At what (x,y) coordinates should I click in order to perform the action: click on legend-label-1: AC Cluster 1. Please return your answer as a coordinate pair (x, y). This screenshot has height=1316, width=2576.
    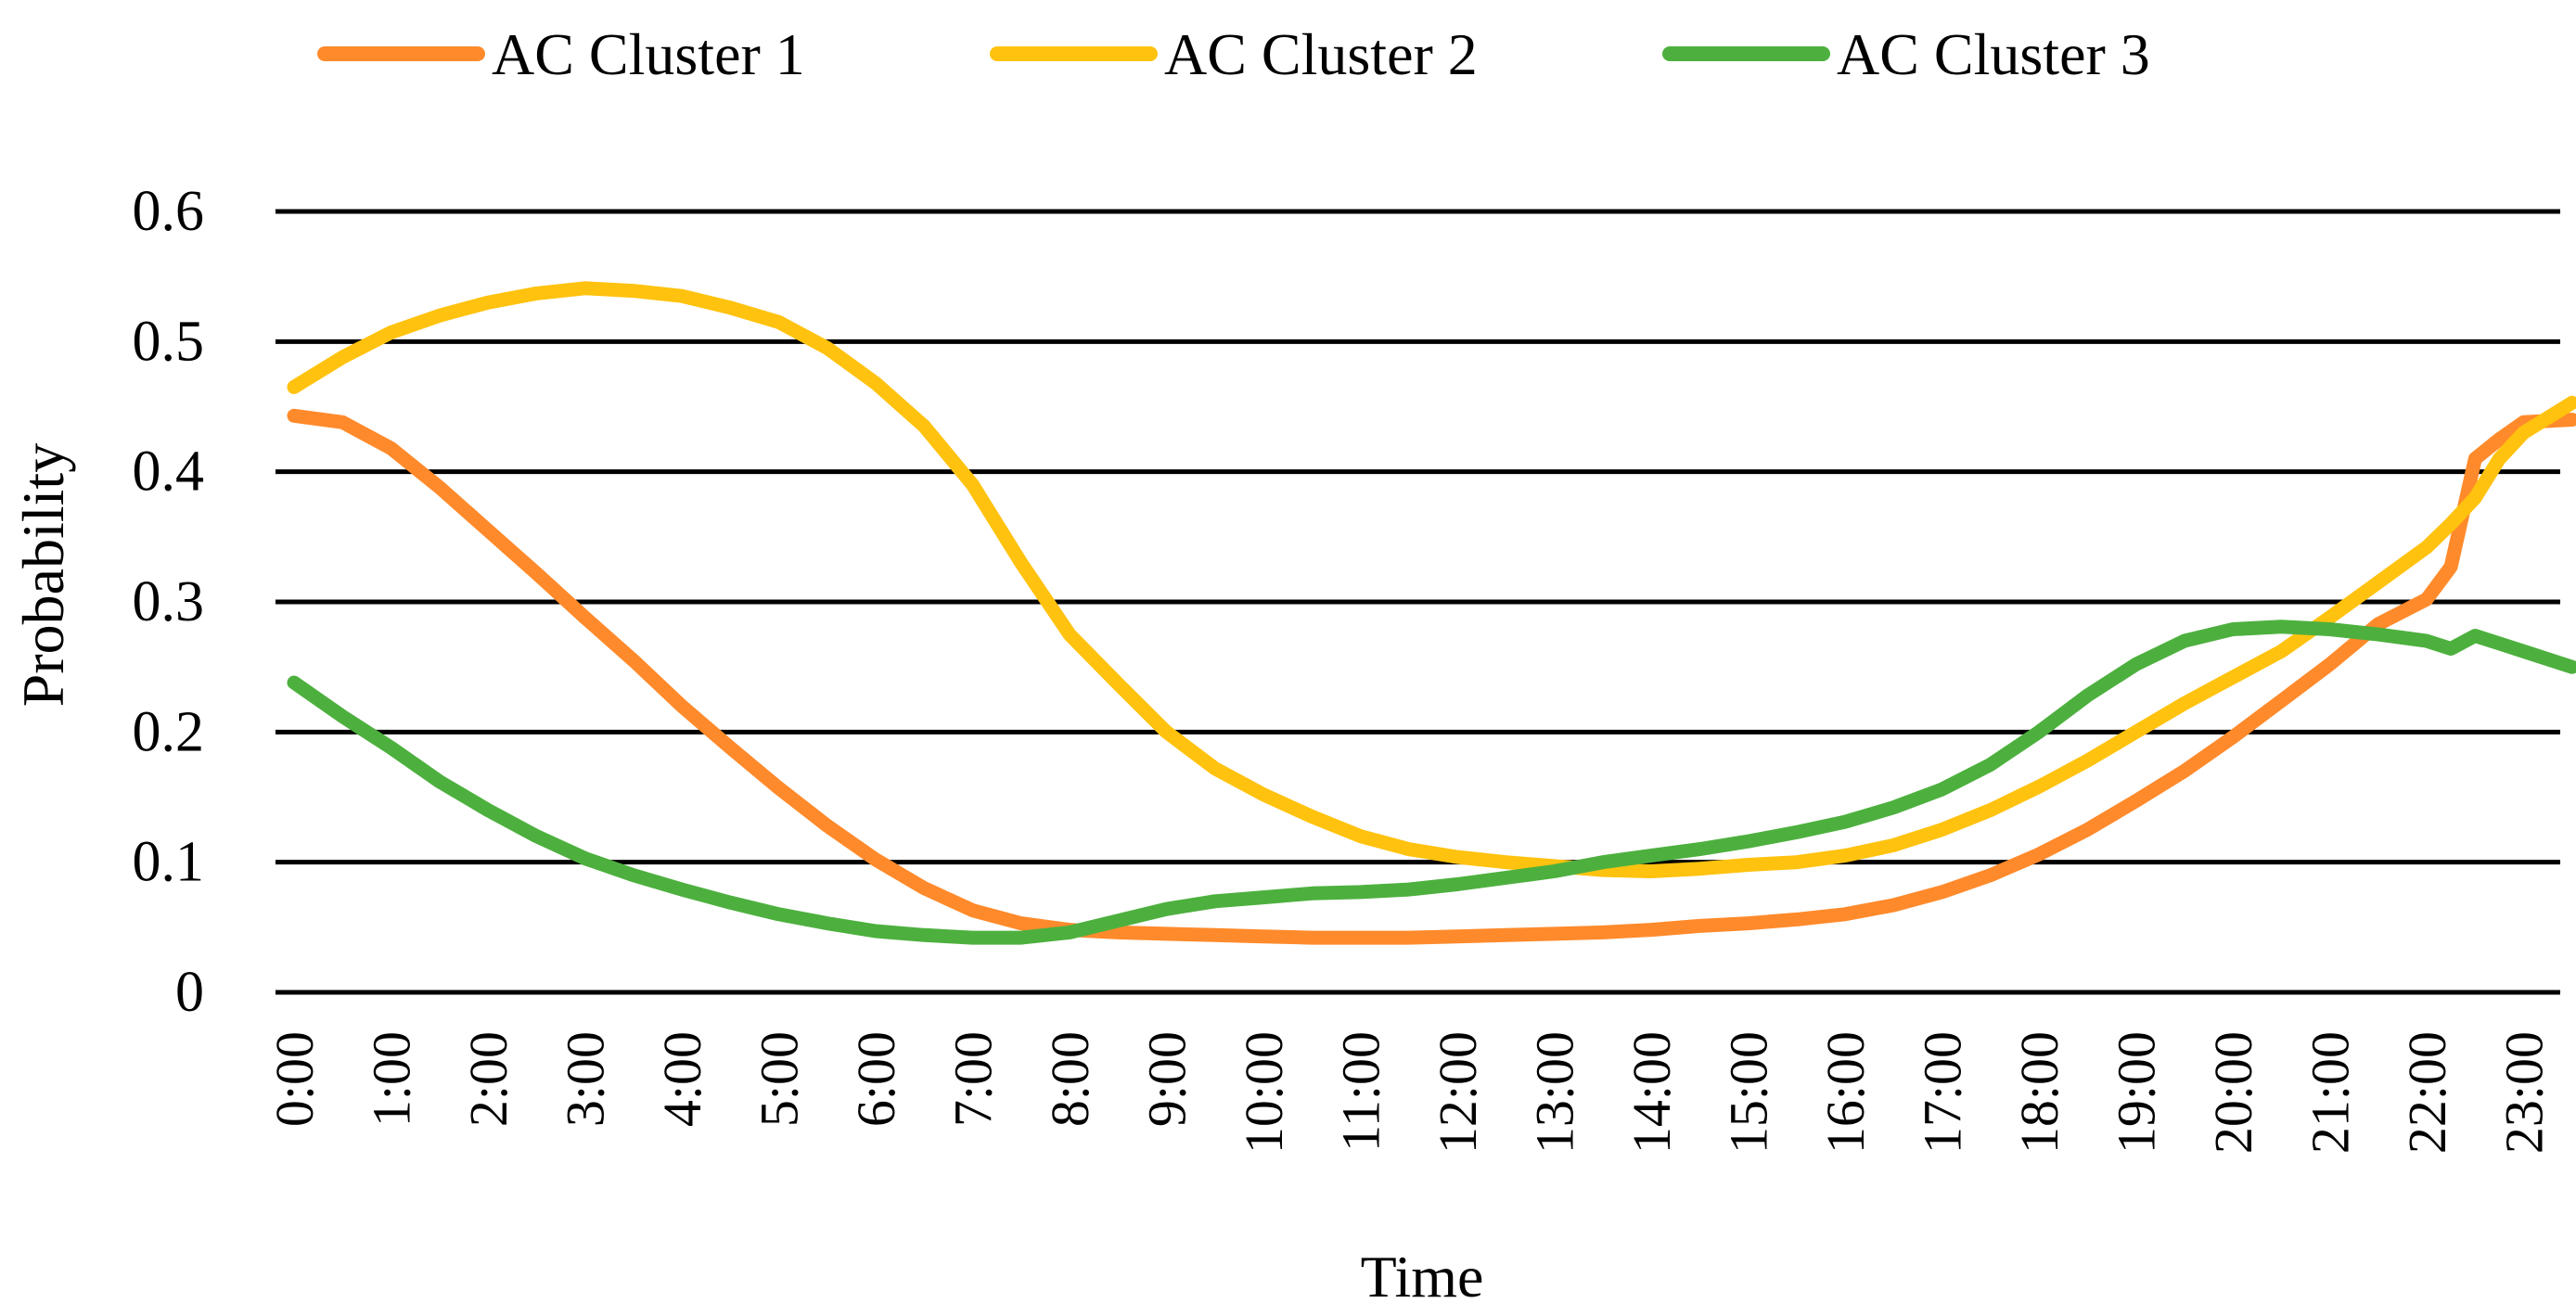
    Looking at the image, I should click on (648, 54).